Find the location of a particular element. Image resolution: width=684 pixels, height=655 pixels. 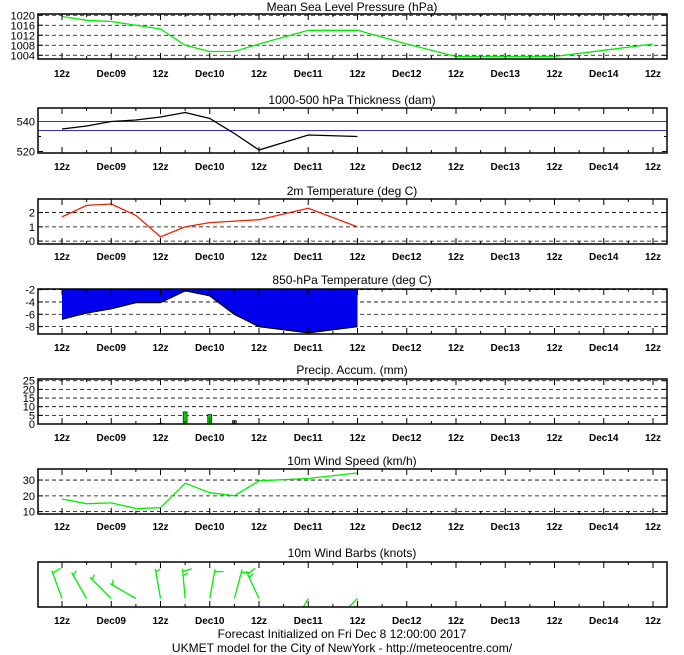

y-tick-label: 20 is located at coordinates (29, 497).